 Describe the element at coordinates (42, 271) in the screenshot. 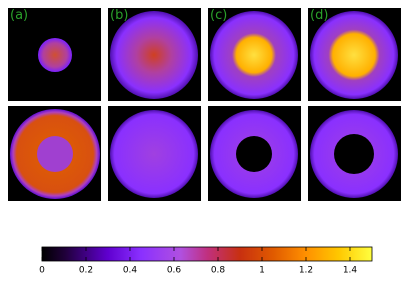

I see `tick-label: 0` at that location.